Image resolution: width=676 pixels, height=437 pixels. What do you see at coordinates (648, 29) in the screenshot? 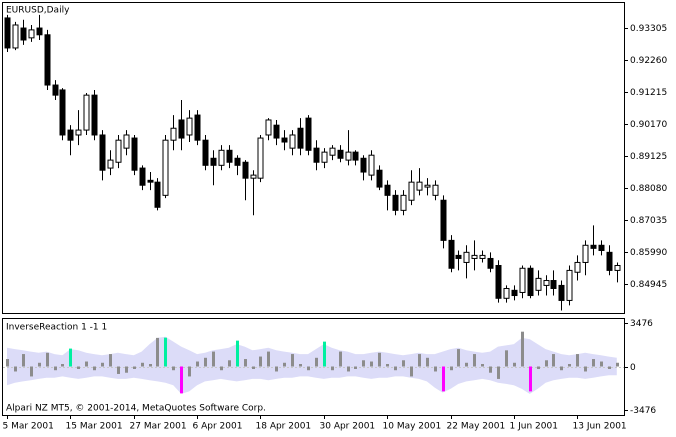
I see `y-tick-label: 0.93305` at bounding box center [648, 29].